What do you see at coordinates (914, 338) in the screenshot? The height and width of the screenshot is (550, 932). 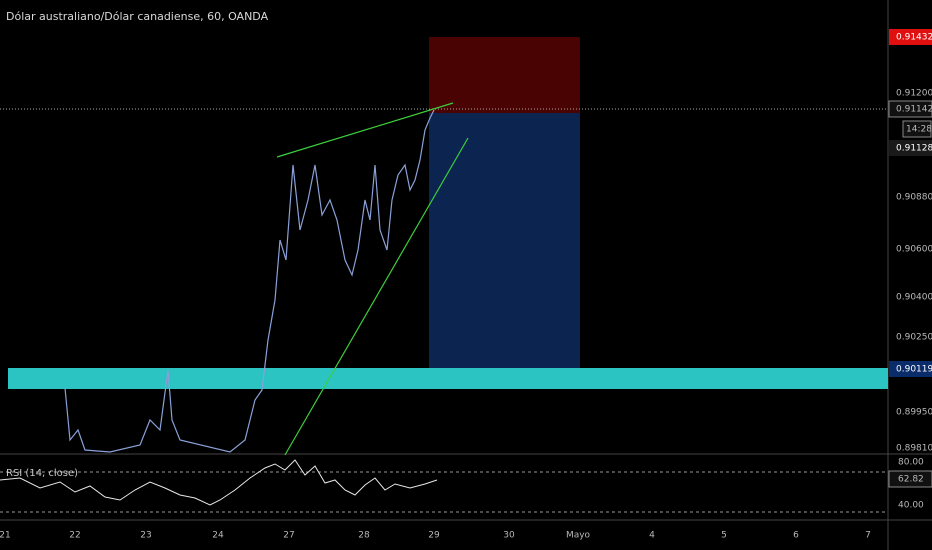 I see `price-label: 0.90250` at bounding box center [914, 338].